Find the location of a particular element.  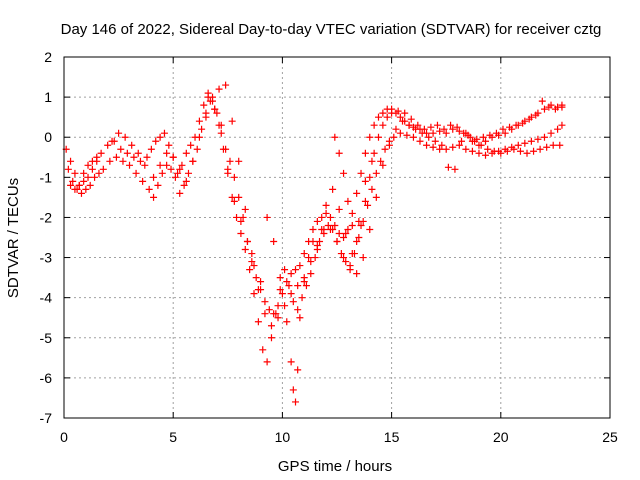

y-tick-label: -4 is located at coordinates (46, 298).